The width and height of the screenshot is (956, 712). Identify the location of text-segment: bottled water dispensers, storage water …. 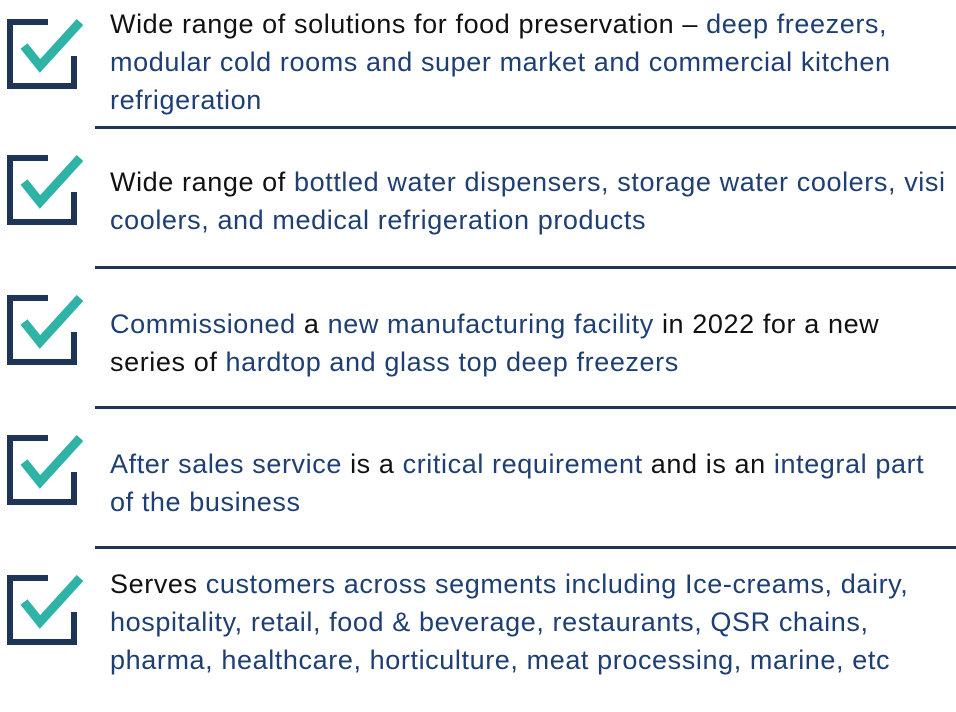
(528, 201).